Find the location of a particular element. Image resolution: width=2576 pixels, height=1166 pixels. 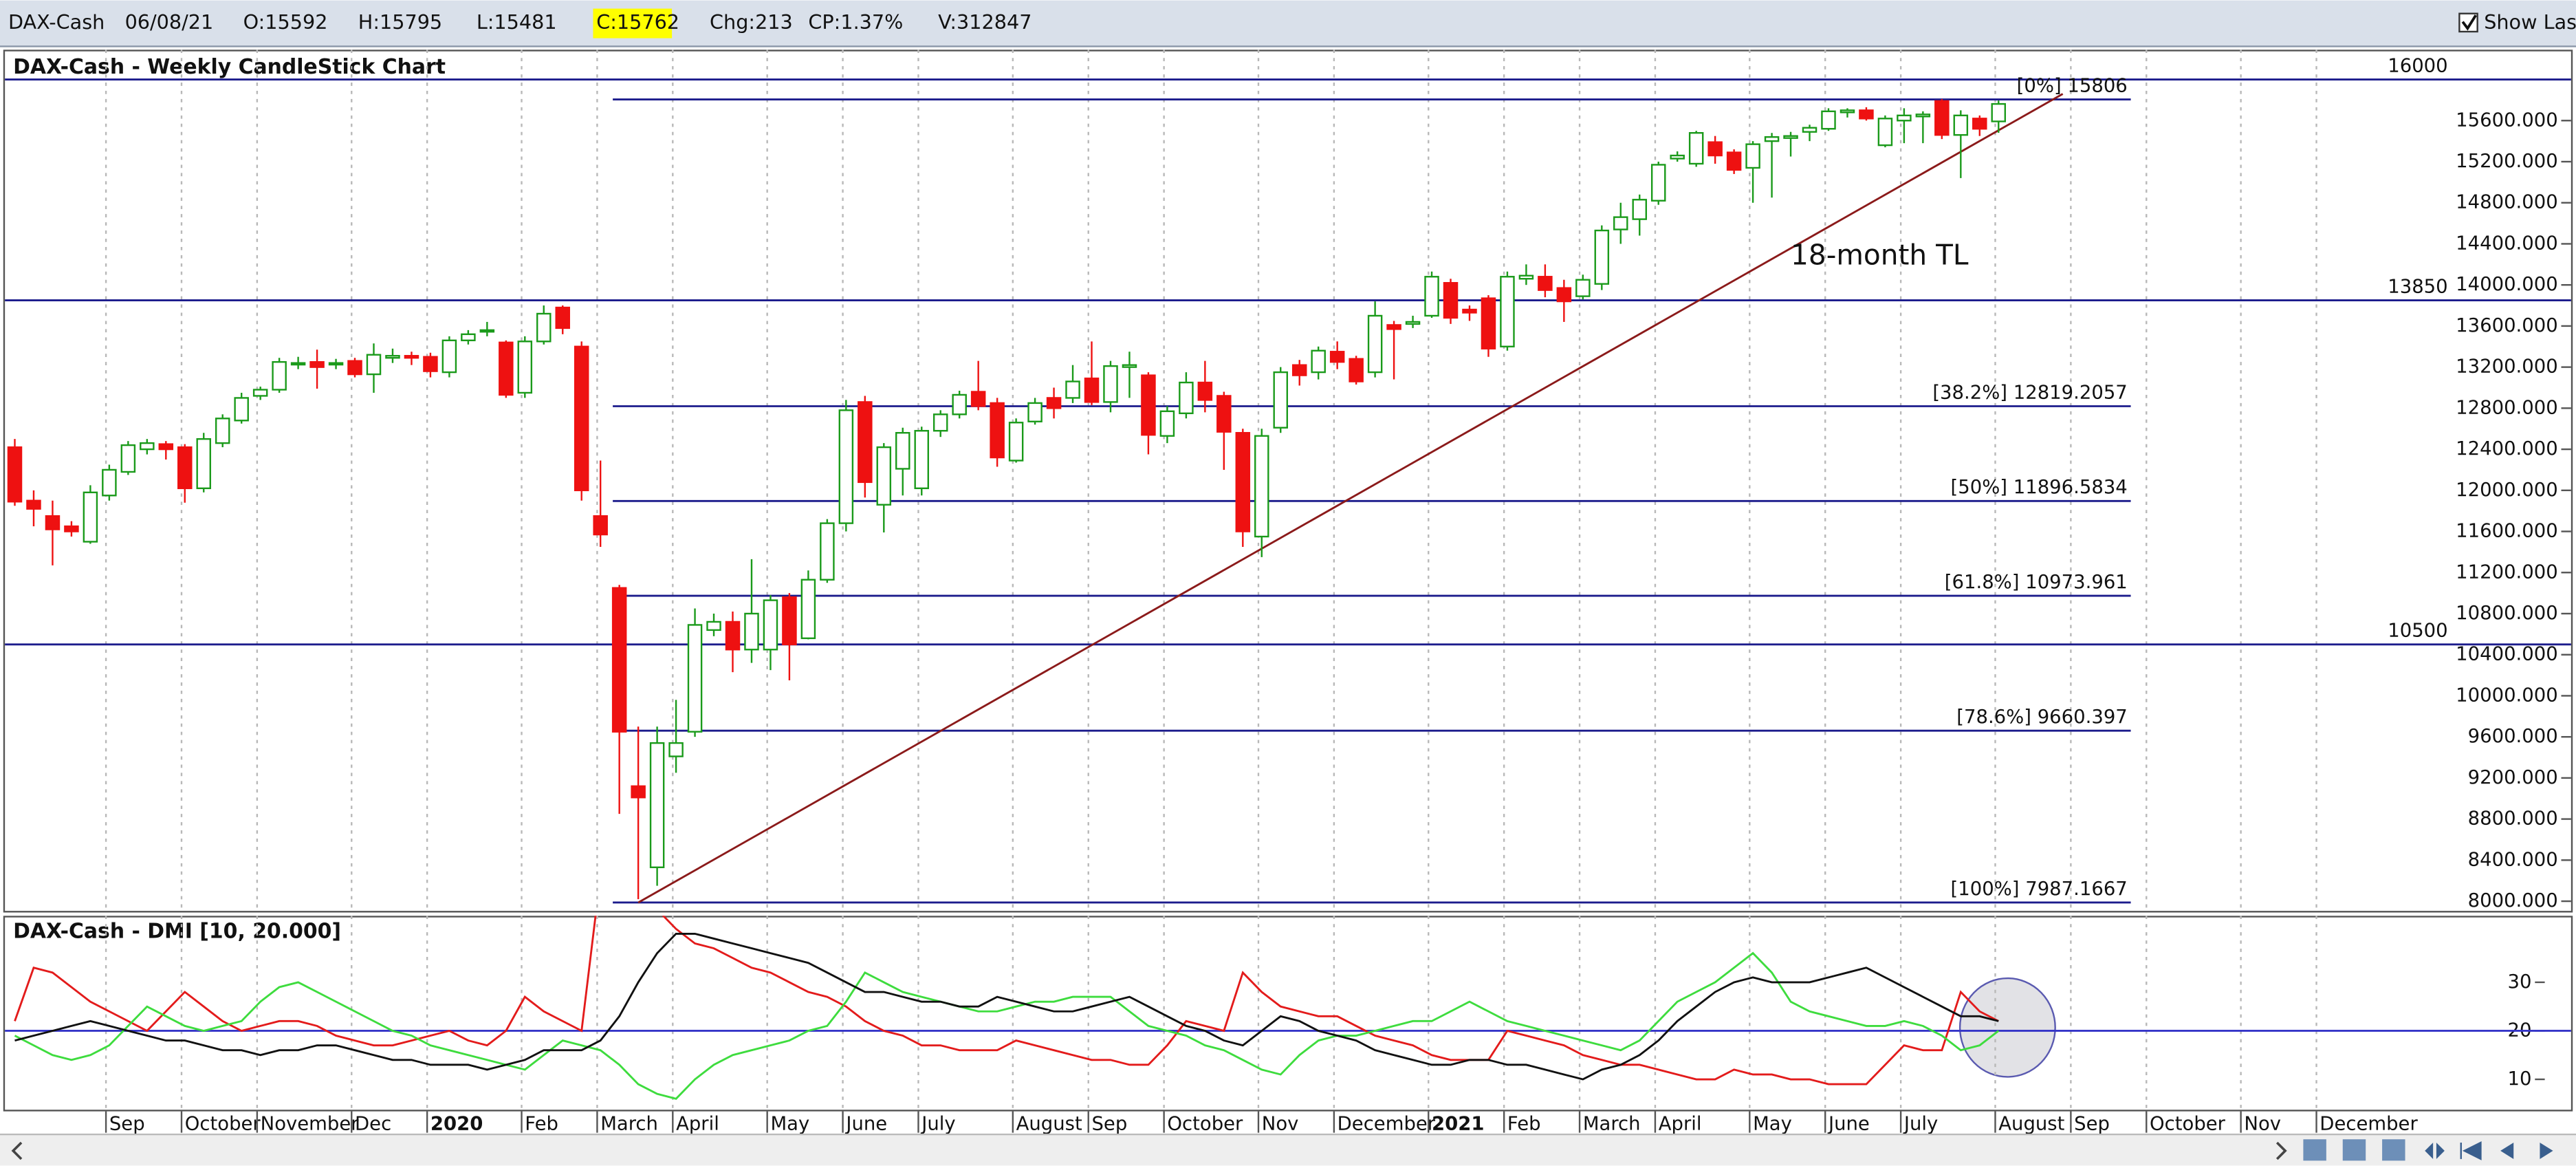

y-tick-label: 9200.000 is located at coordinates (2513, 778).